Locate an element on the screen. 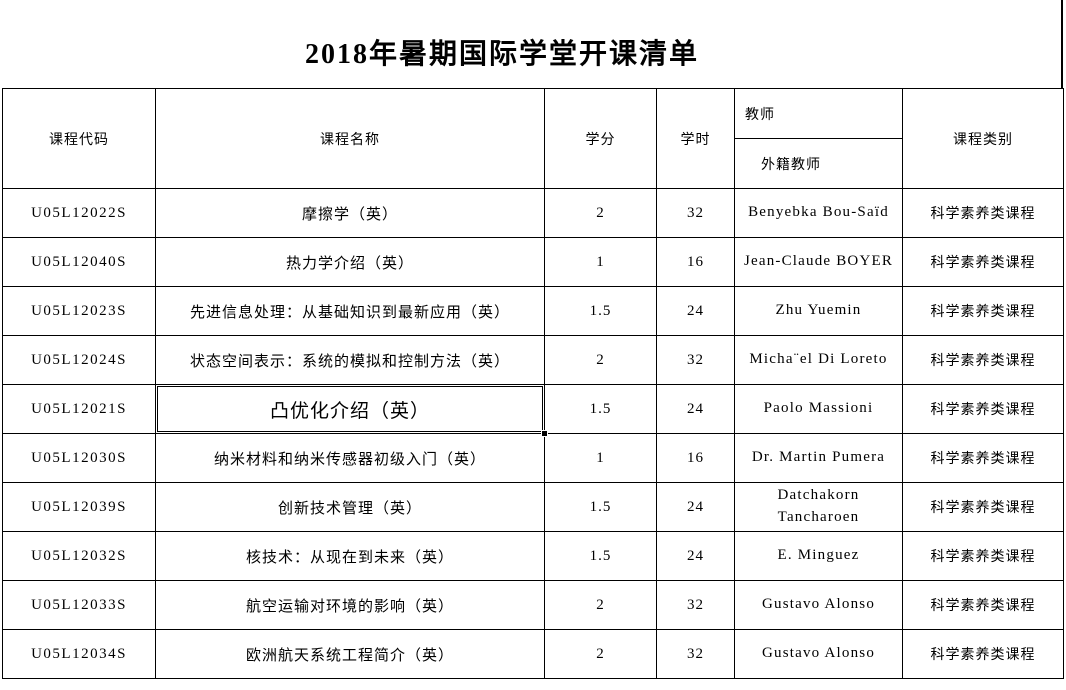  header-course-code: 课程代码 is located at coordinates (79, 138).